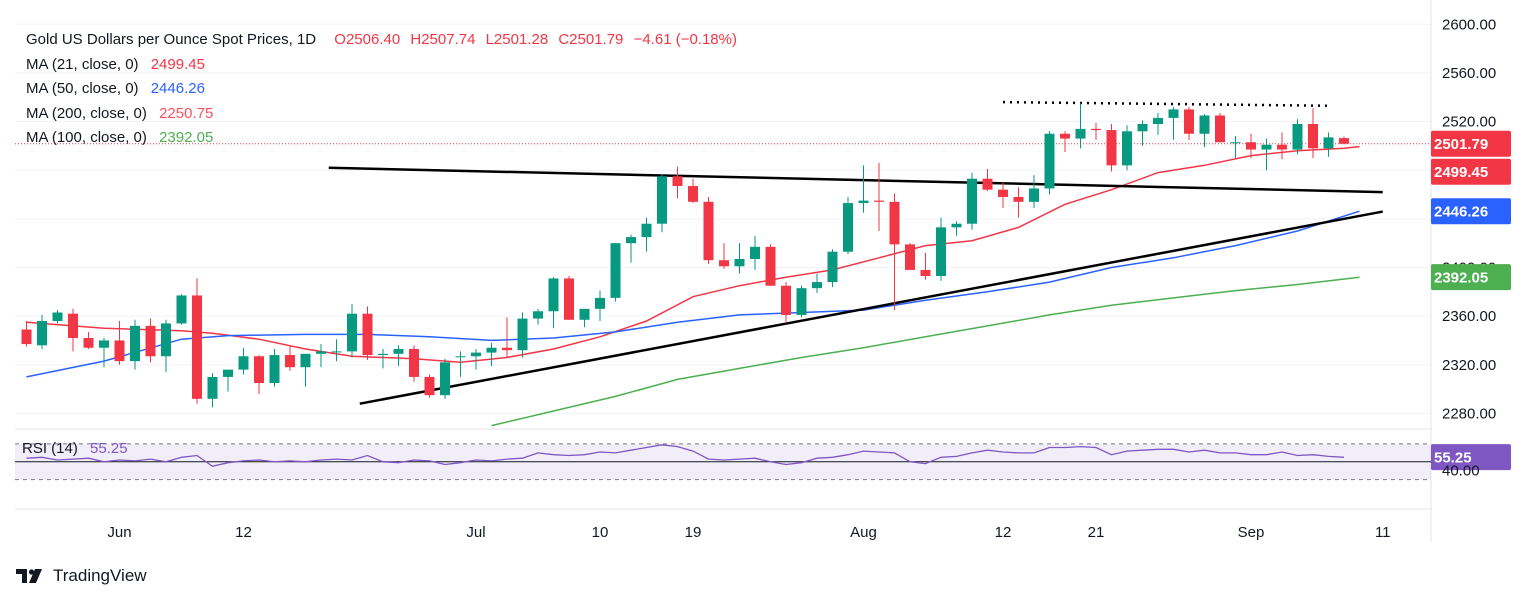 This screenshot has height=603, width=1536. Describe the element at coordinates (863, 532) in the screenshot. I see `time-tick-label: Aug` at that location.